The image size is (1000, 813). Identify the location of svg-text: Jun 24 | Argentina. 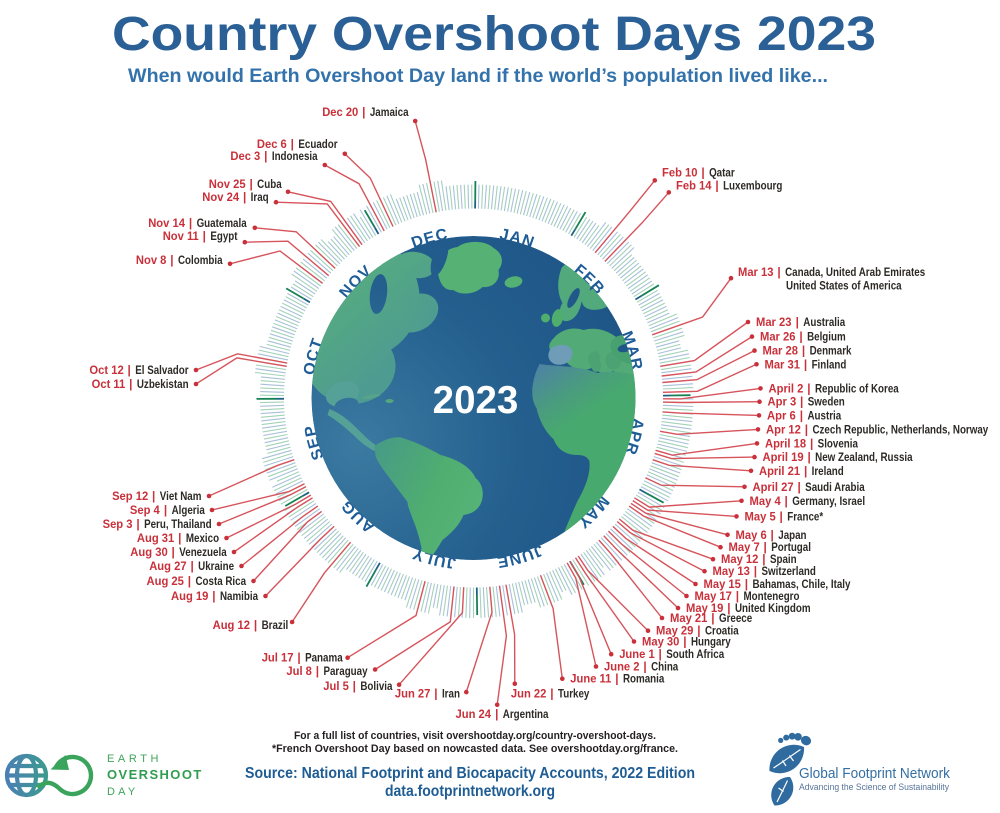
(502, 714).